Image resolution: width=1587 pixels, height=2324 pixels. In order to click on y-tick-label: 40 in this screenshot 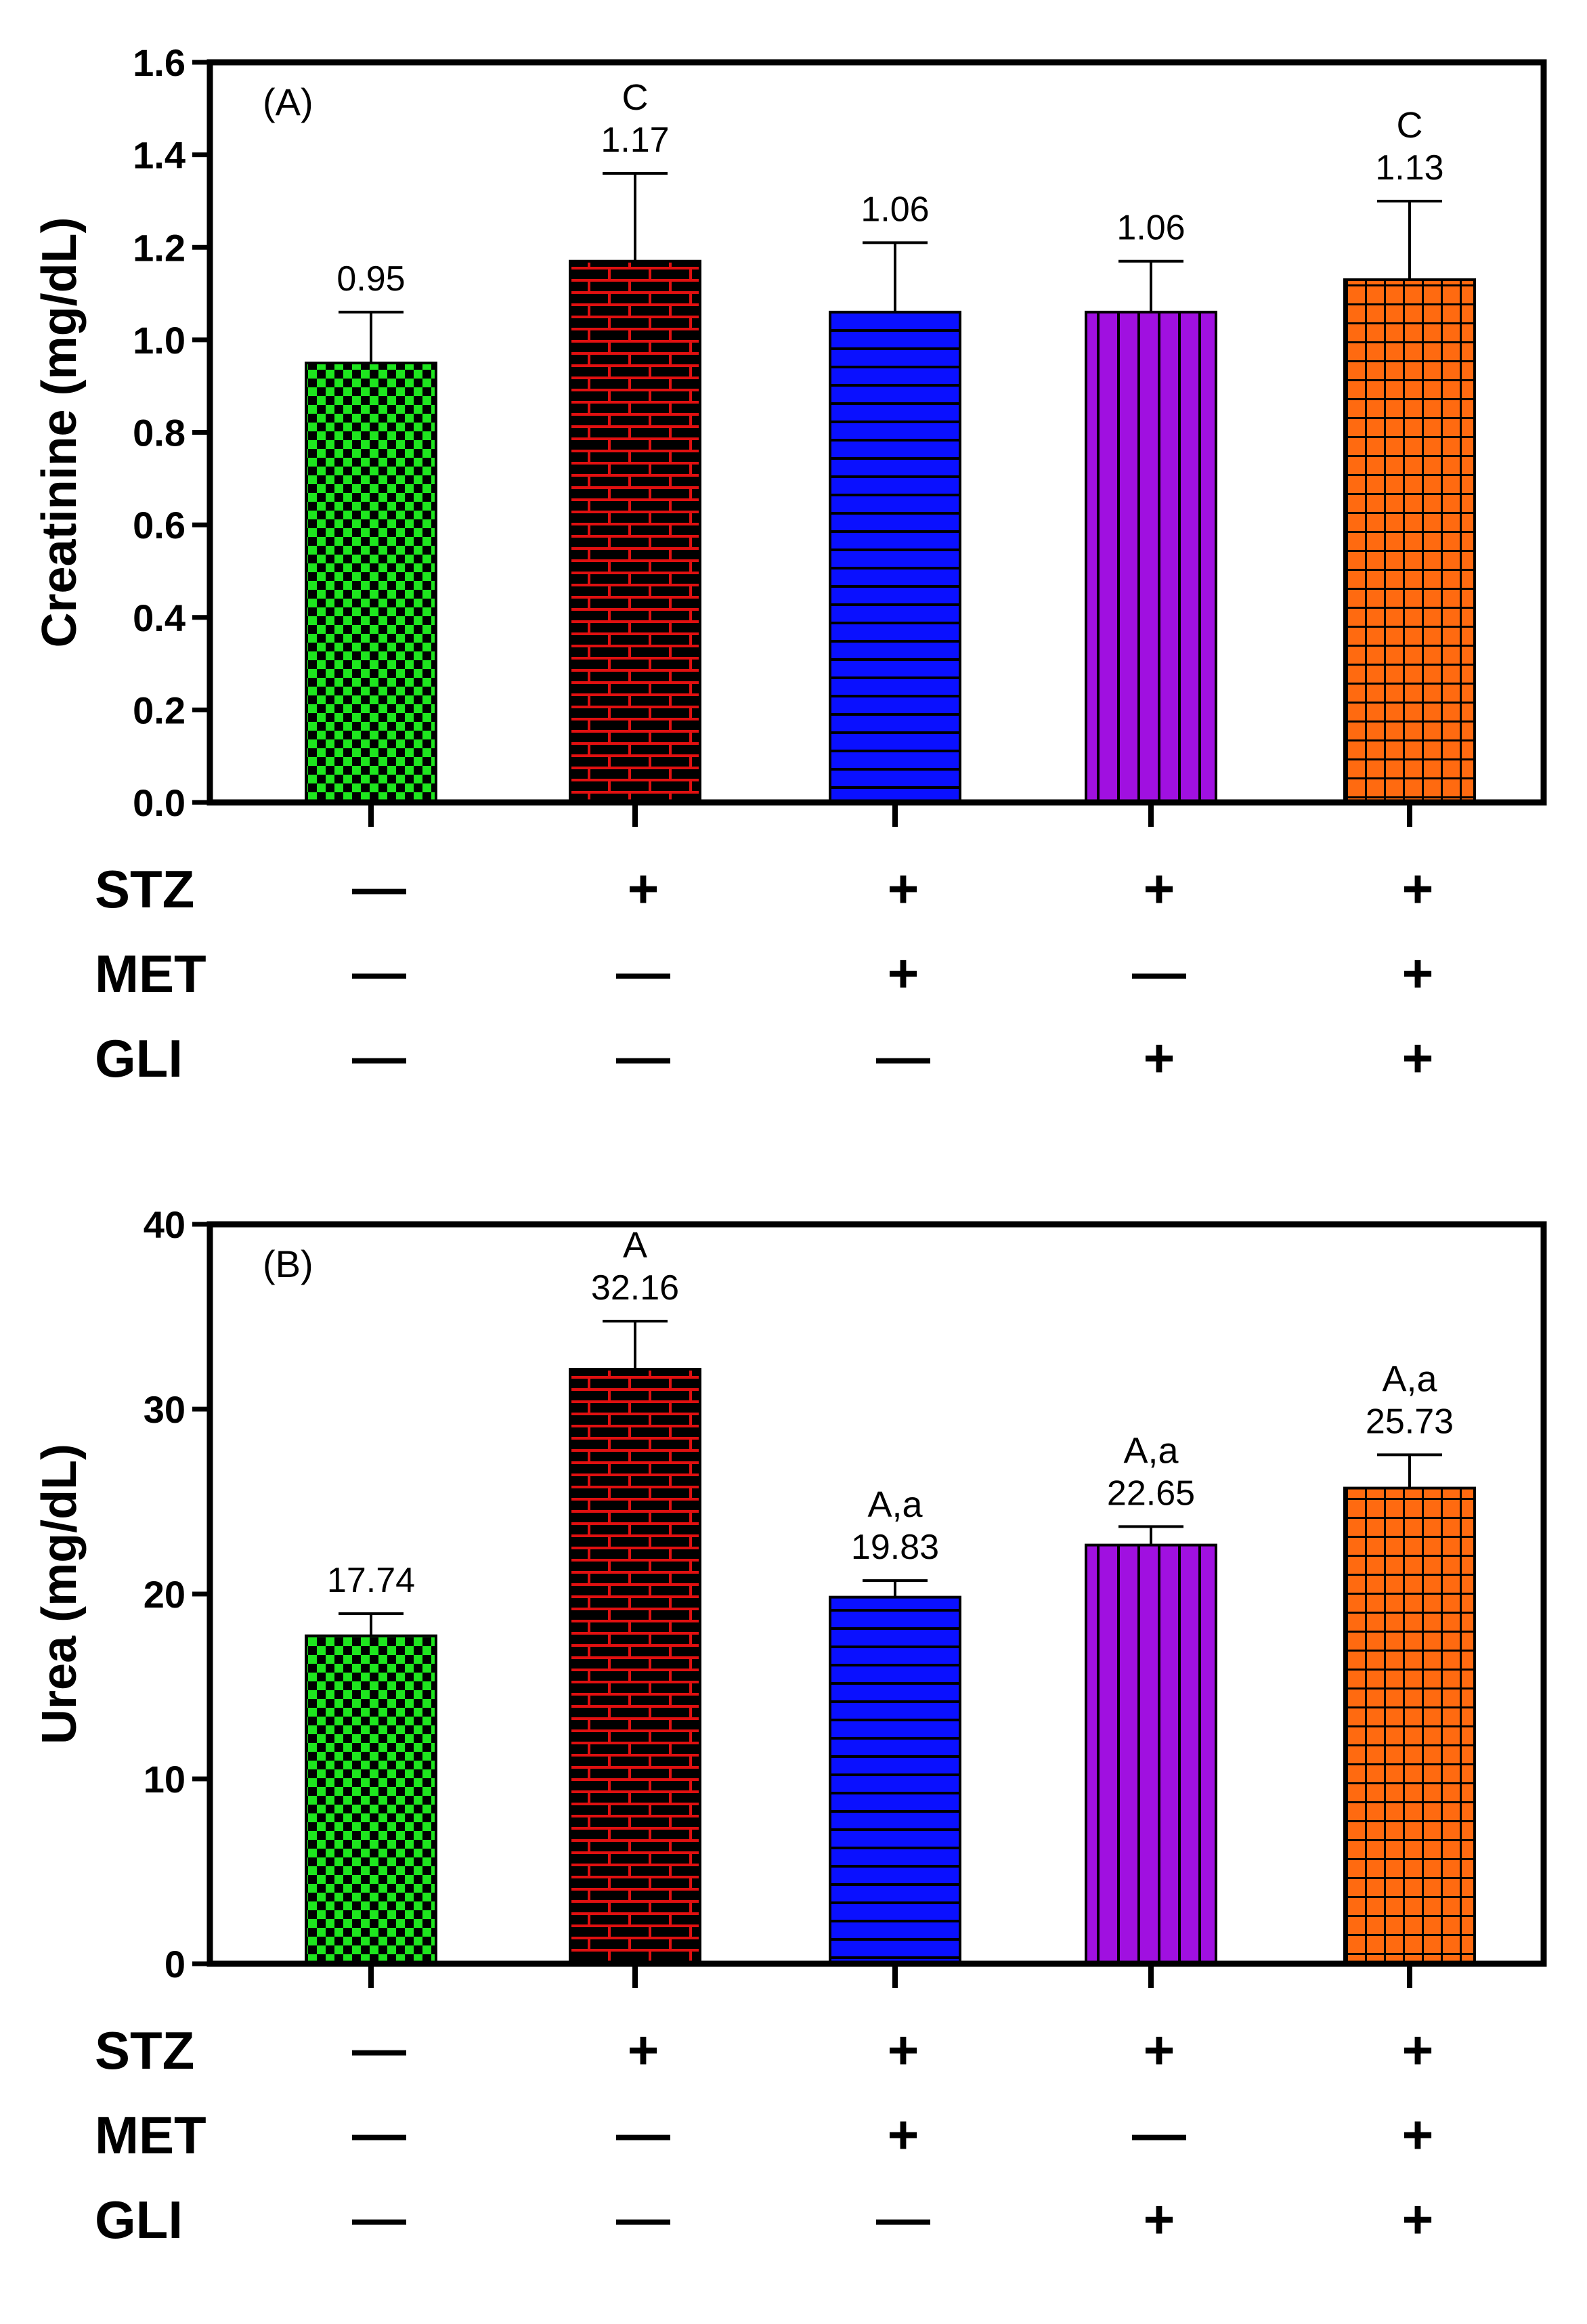, I will do `click(165, 1224)`.